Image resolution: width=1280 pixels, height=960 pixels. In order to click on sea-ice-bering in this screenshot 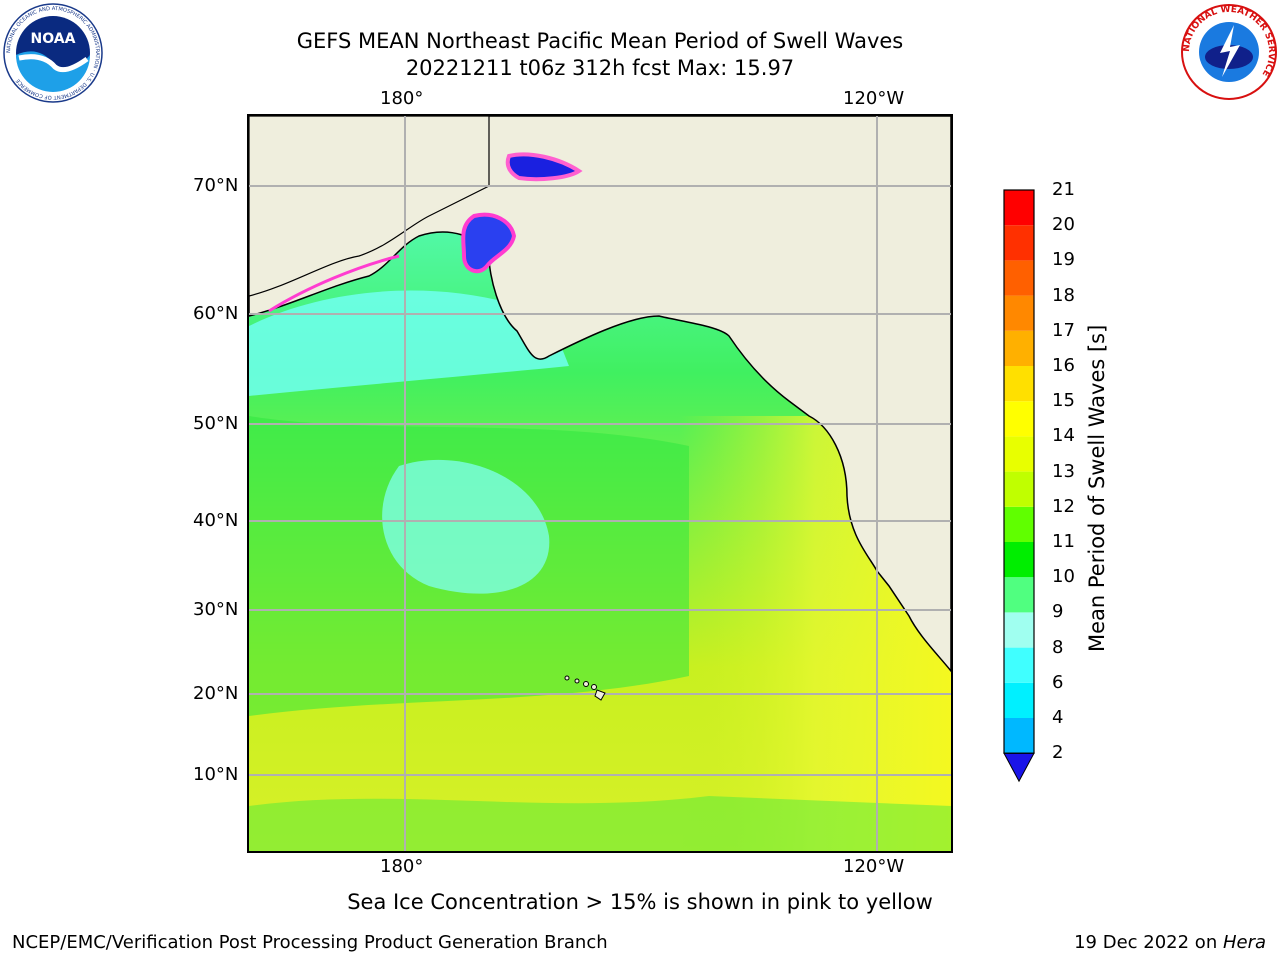, I will do `click(489, 243)`.